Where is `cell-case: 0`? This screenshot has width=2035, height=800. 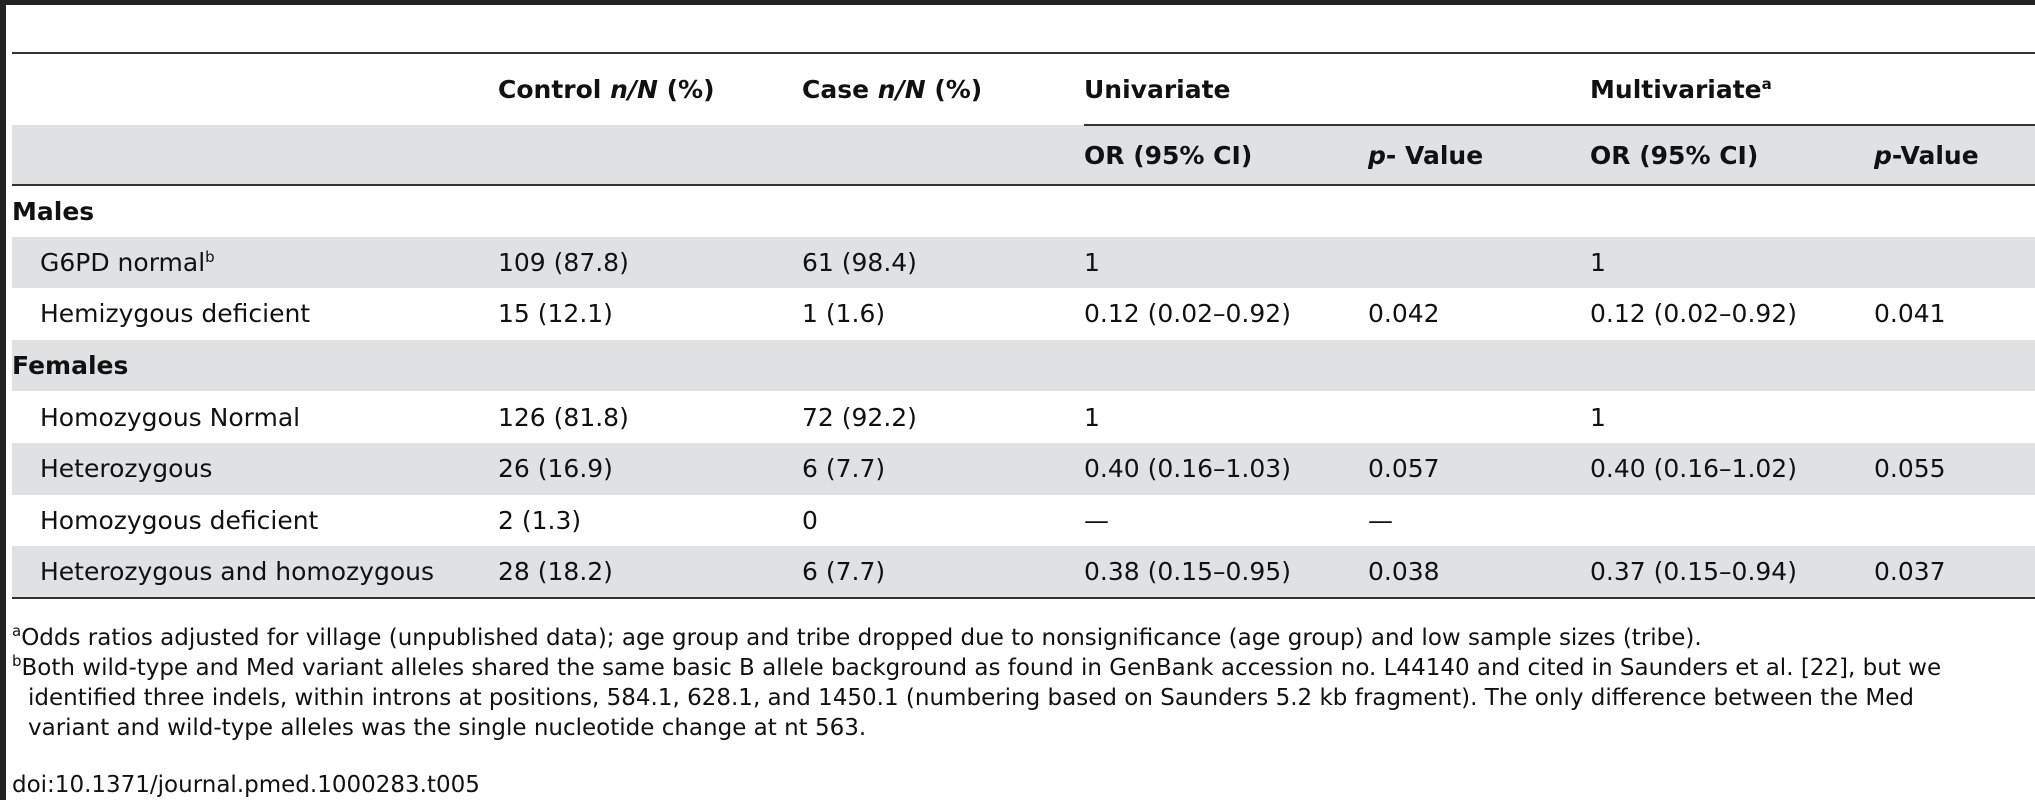 cell-case: 0 is located at coordinates (810, 520).